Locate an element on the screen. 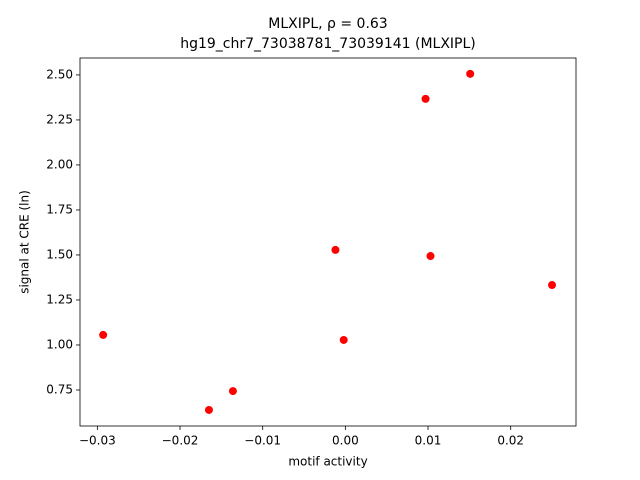 Image resolution: width=640 pixels, height=480 pixels. x-tick-label: −0.03 is located at coordinates (97, 441).